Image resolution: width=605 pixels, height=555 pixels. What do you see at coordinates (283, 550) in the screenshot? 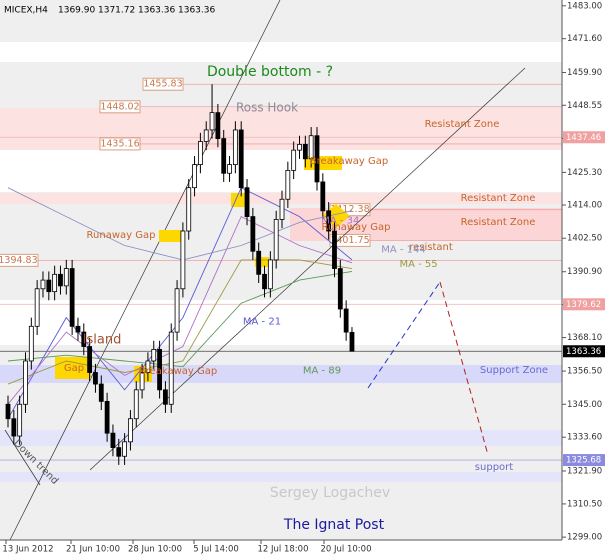
I see `x-tick-label: 12 Jul 18:00` at bounding box center [283, 550].